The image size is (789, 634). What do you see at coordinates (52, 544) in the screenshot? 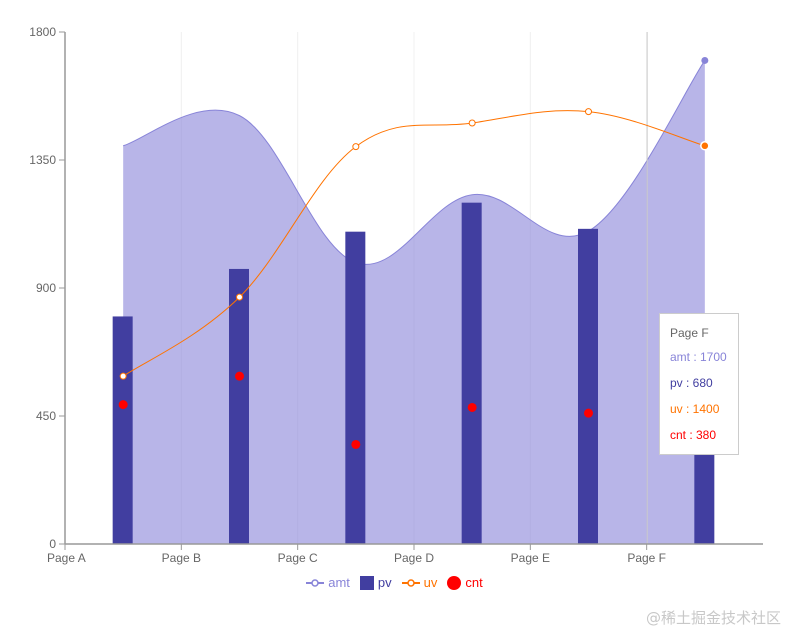
I see `svg-text: 0` at bounding box center [52, 544].